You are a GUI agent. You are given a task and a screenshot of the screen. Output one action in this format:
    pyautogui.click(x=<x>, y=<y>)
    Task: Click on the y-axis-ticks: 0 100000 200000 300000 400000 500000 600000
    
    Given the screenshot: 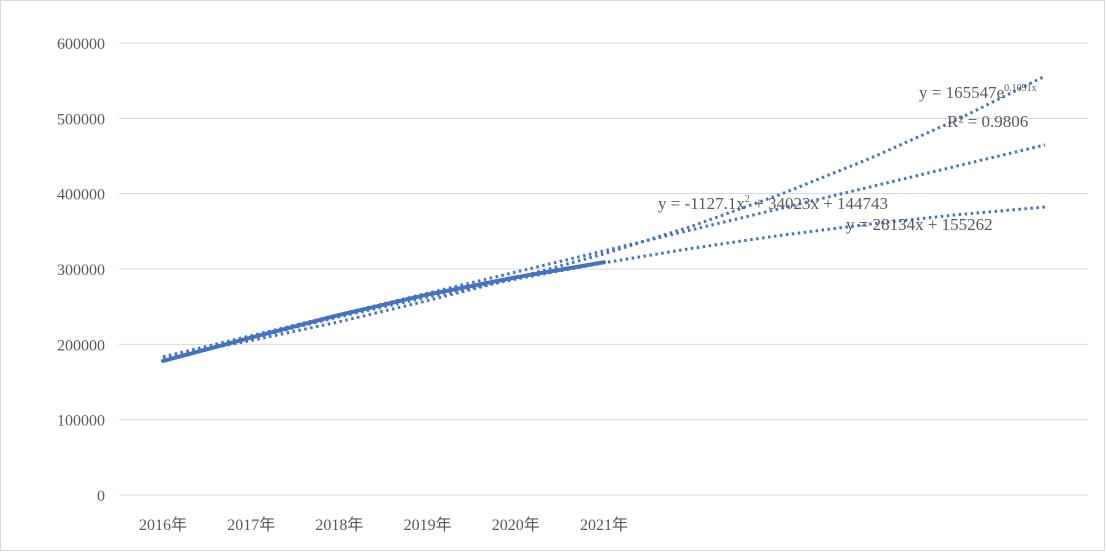 What is the action you would take?
    pyautogui.click(x=81, y=270)
    